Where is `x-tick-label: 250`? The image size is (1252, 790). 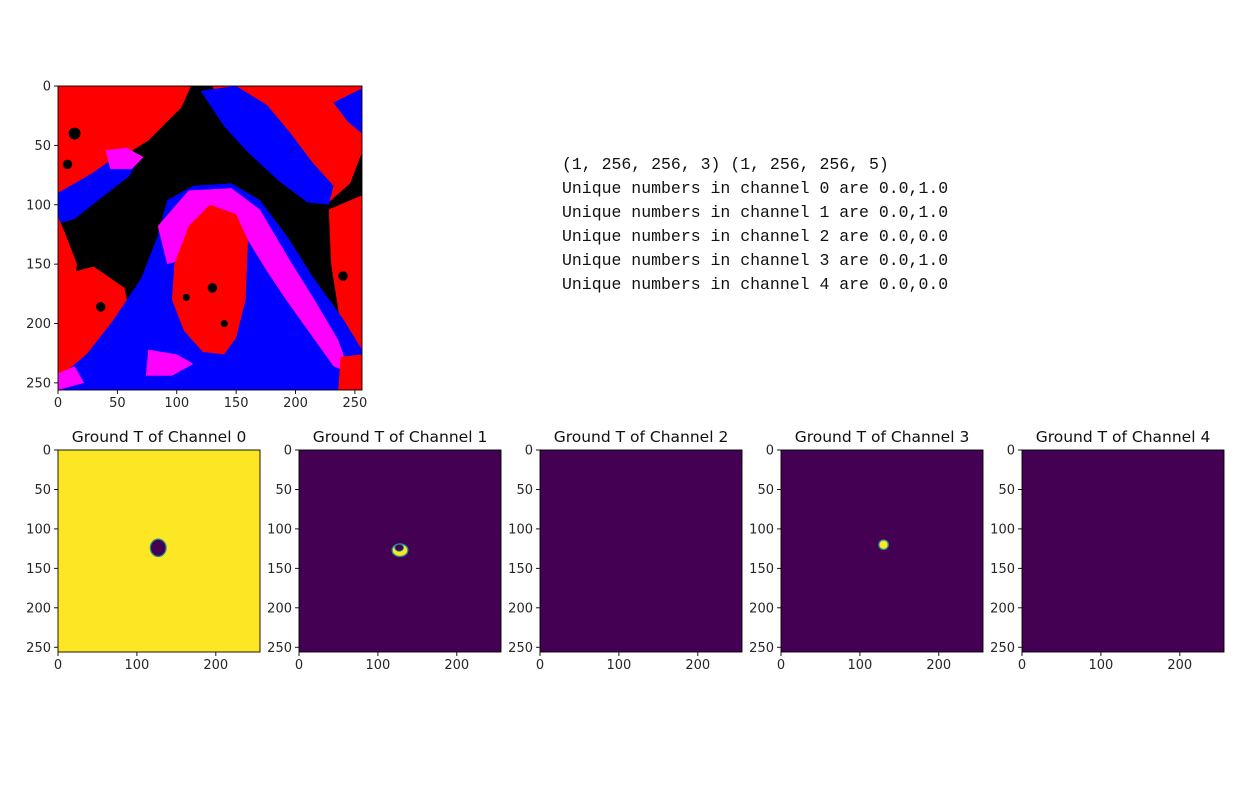 x-tick-label: 250 is located at coordinates (354, 403).